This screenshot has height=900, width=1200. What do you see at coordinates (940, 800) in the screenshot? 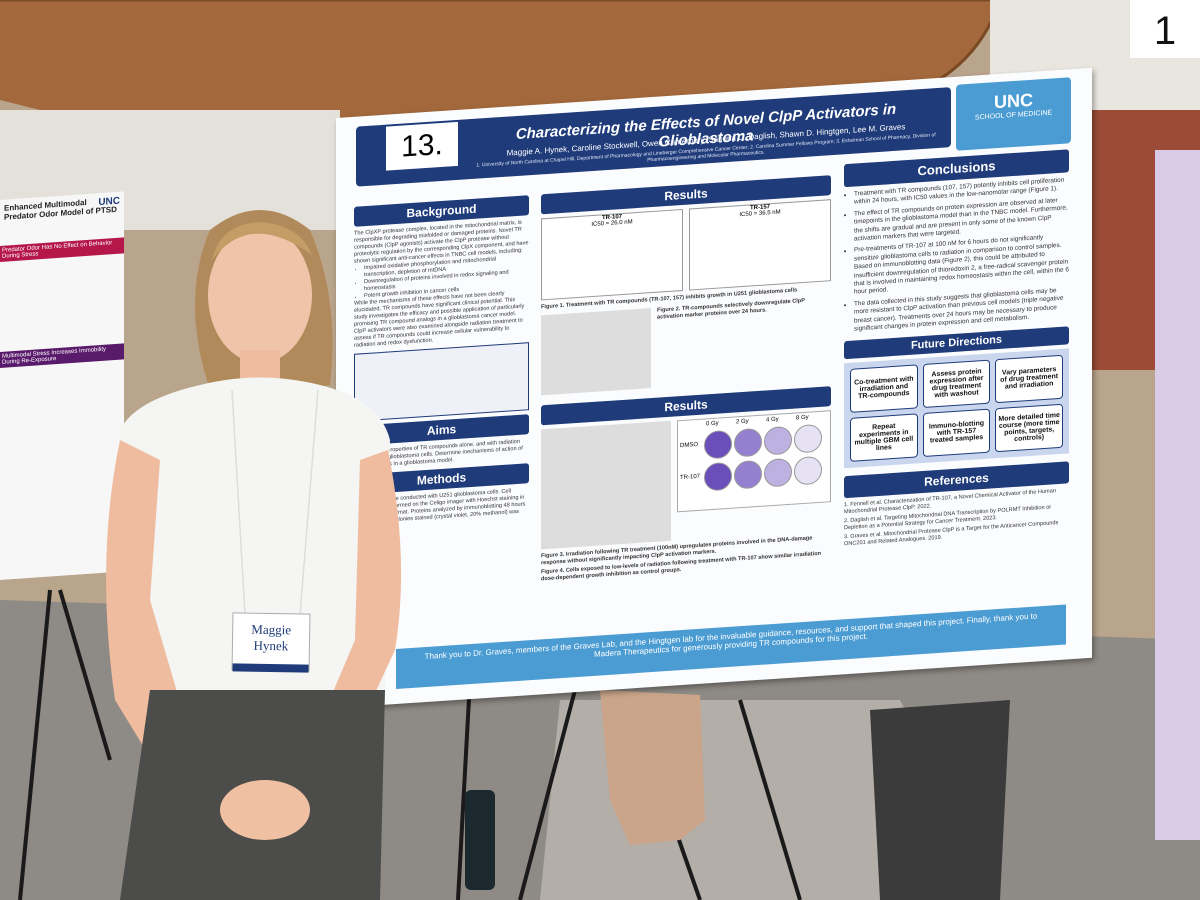
I see `person-right` at bounding box center [940, 800].